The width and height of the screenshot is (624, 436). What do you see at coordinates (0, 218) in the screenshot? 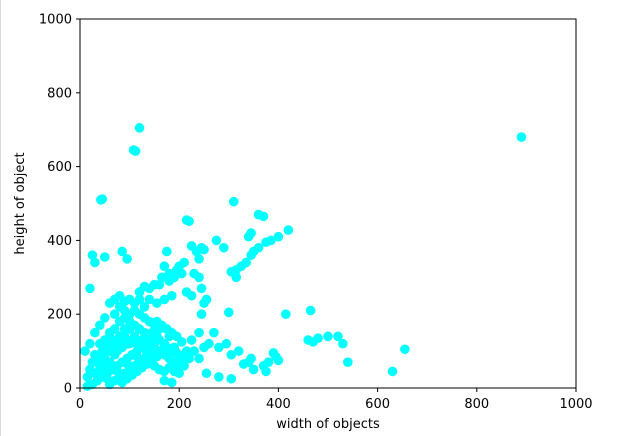
I see `left-edge-line` at bounding box center [0, 218].